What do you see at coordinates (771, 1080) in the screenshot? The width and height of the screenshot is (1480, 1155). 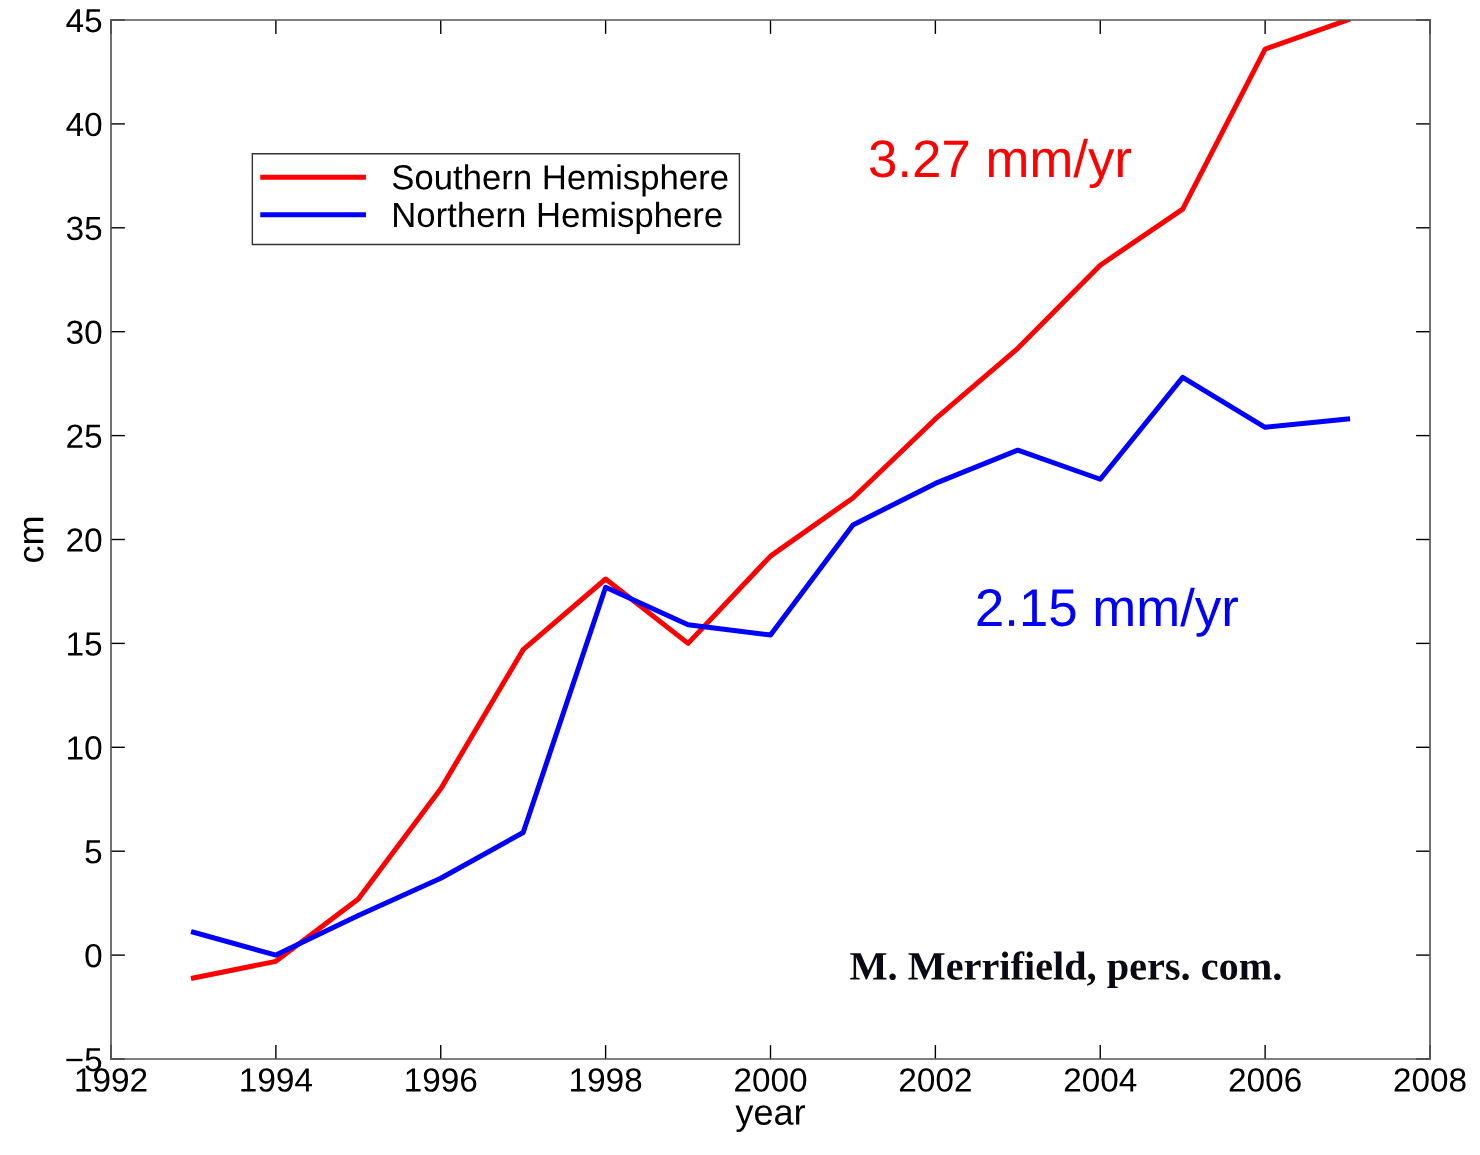 I see `x-tick-label: 2000` at bounding box center [771, 1080].